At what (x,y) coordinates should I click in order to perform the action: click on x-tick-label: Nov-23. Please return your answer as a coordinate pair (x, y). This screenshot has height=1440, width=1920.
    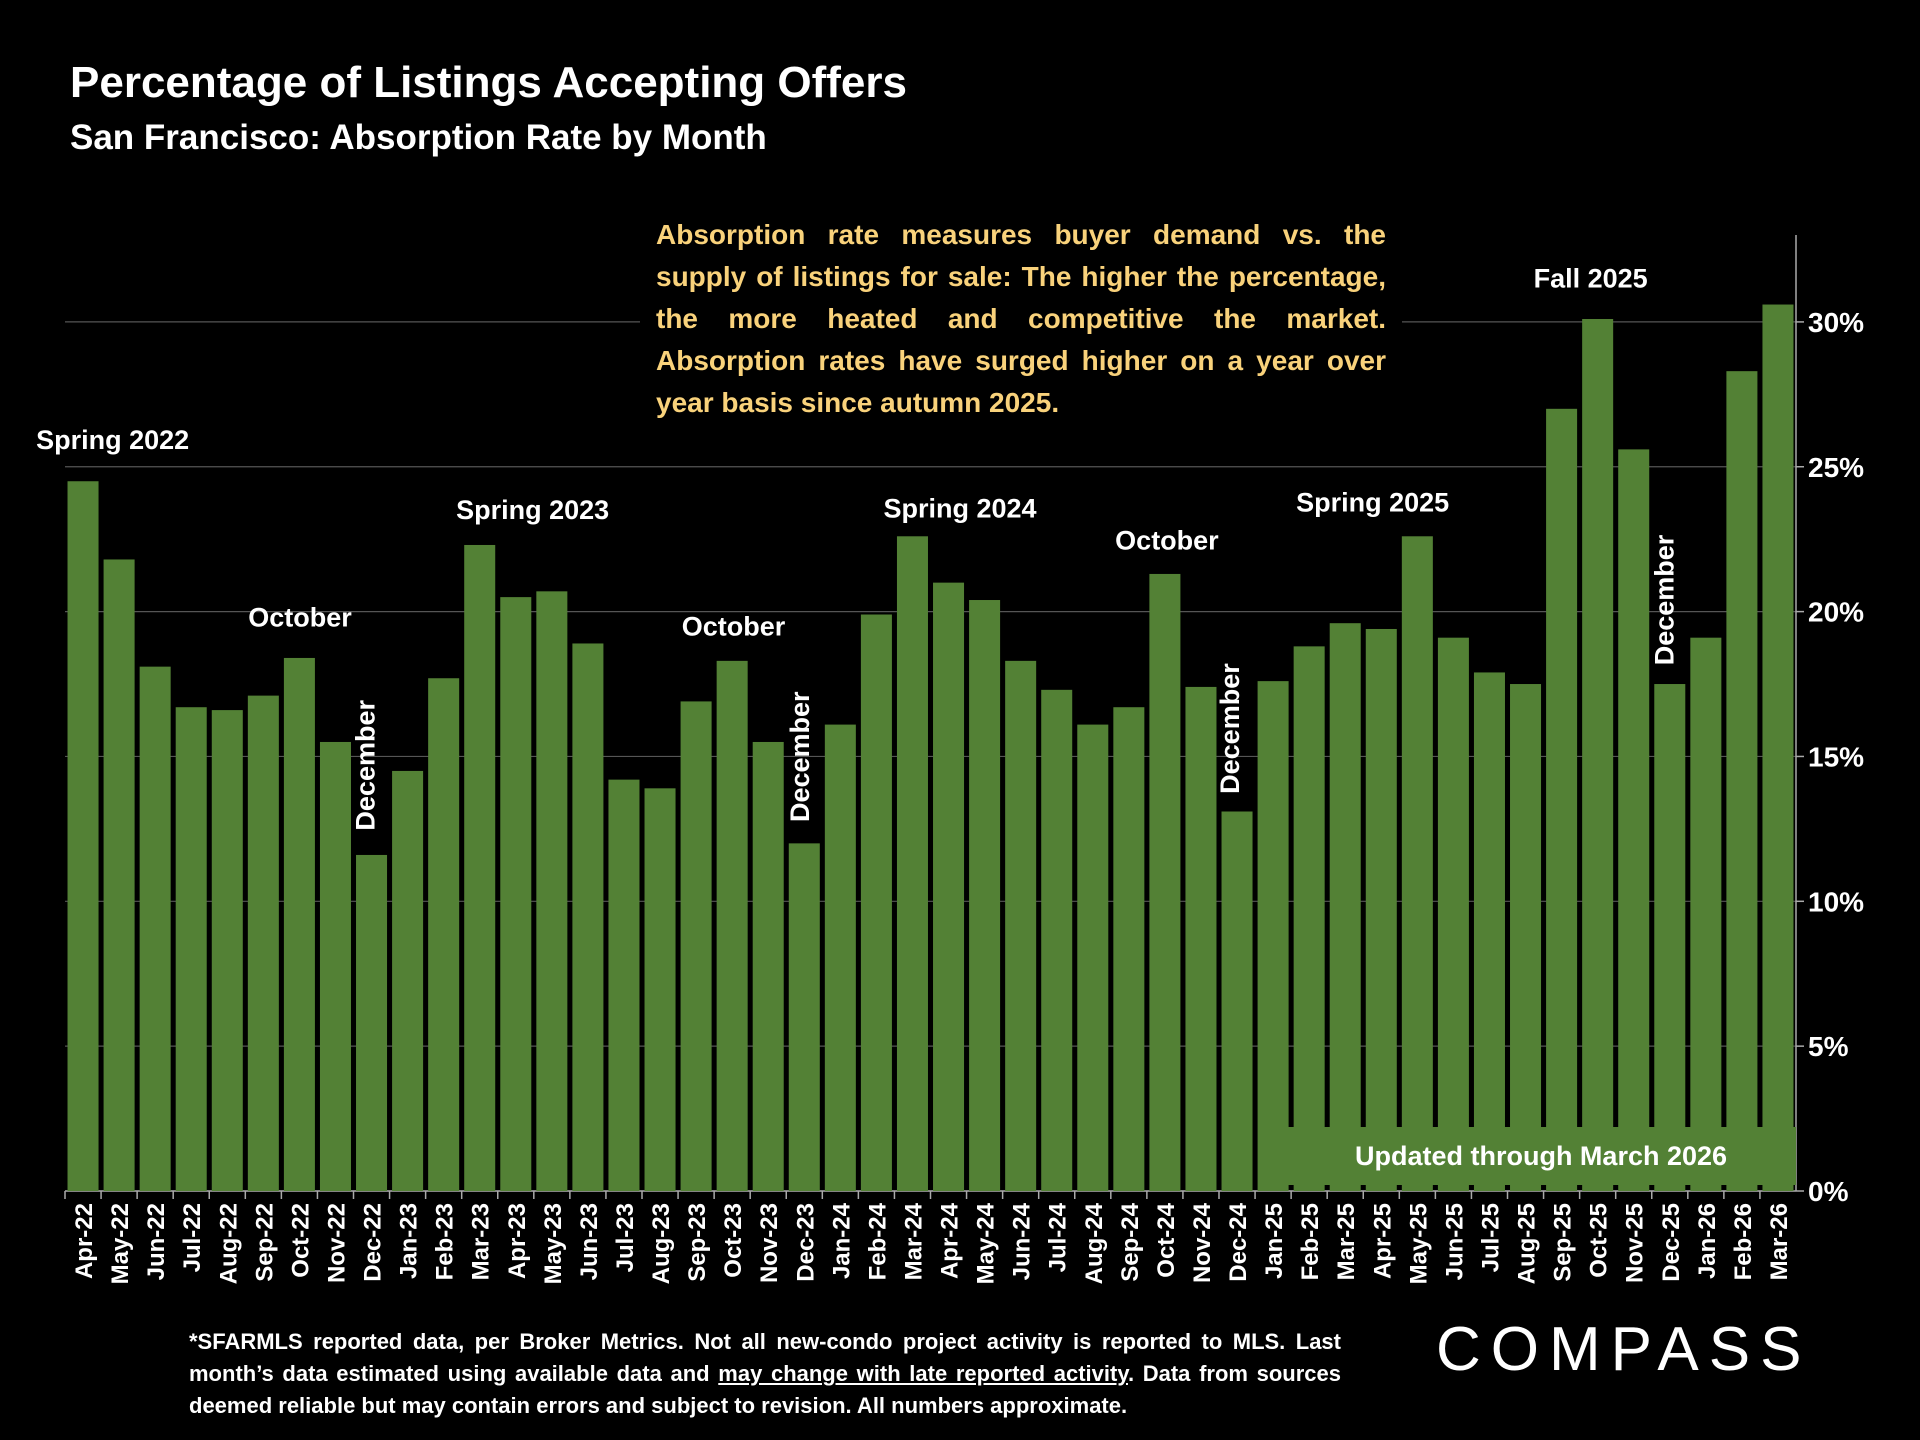
    Looking at the image, I should click on (769, 1243).